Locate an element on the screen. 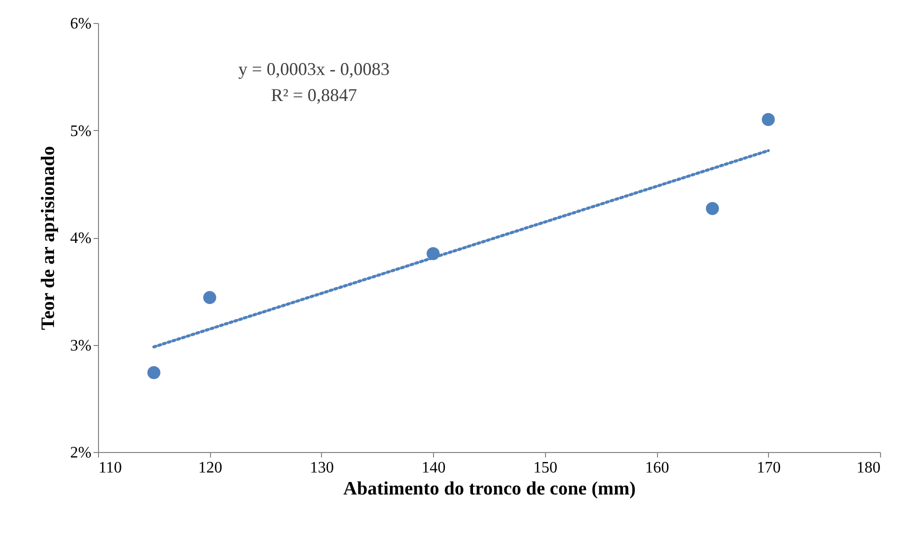  x-tick-label: 110 is located at coordinates (110, 468).